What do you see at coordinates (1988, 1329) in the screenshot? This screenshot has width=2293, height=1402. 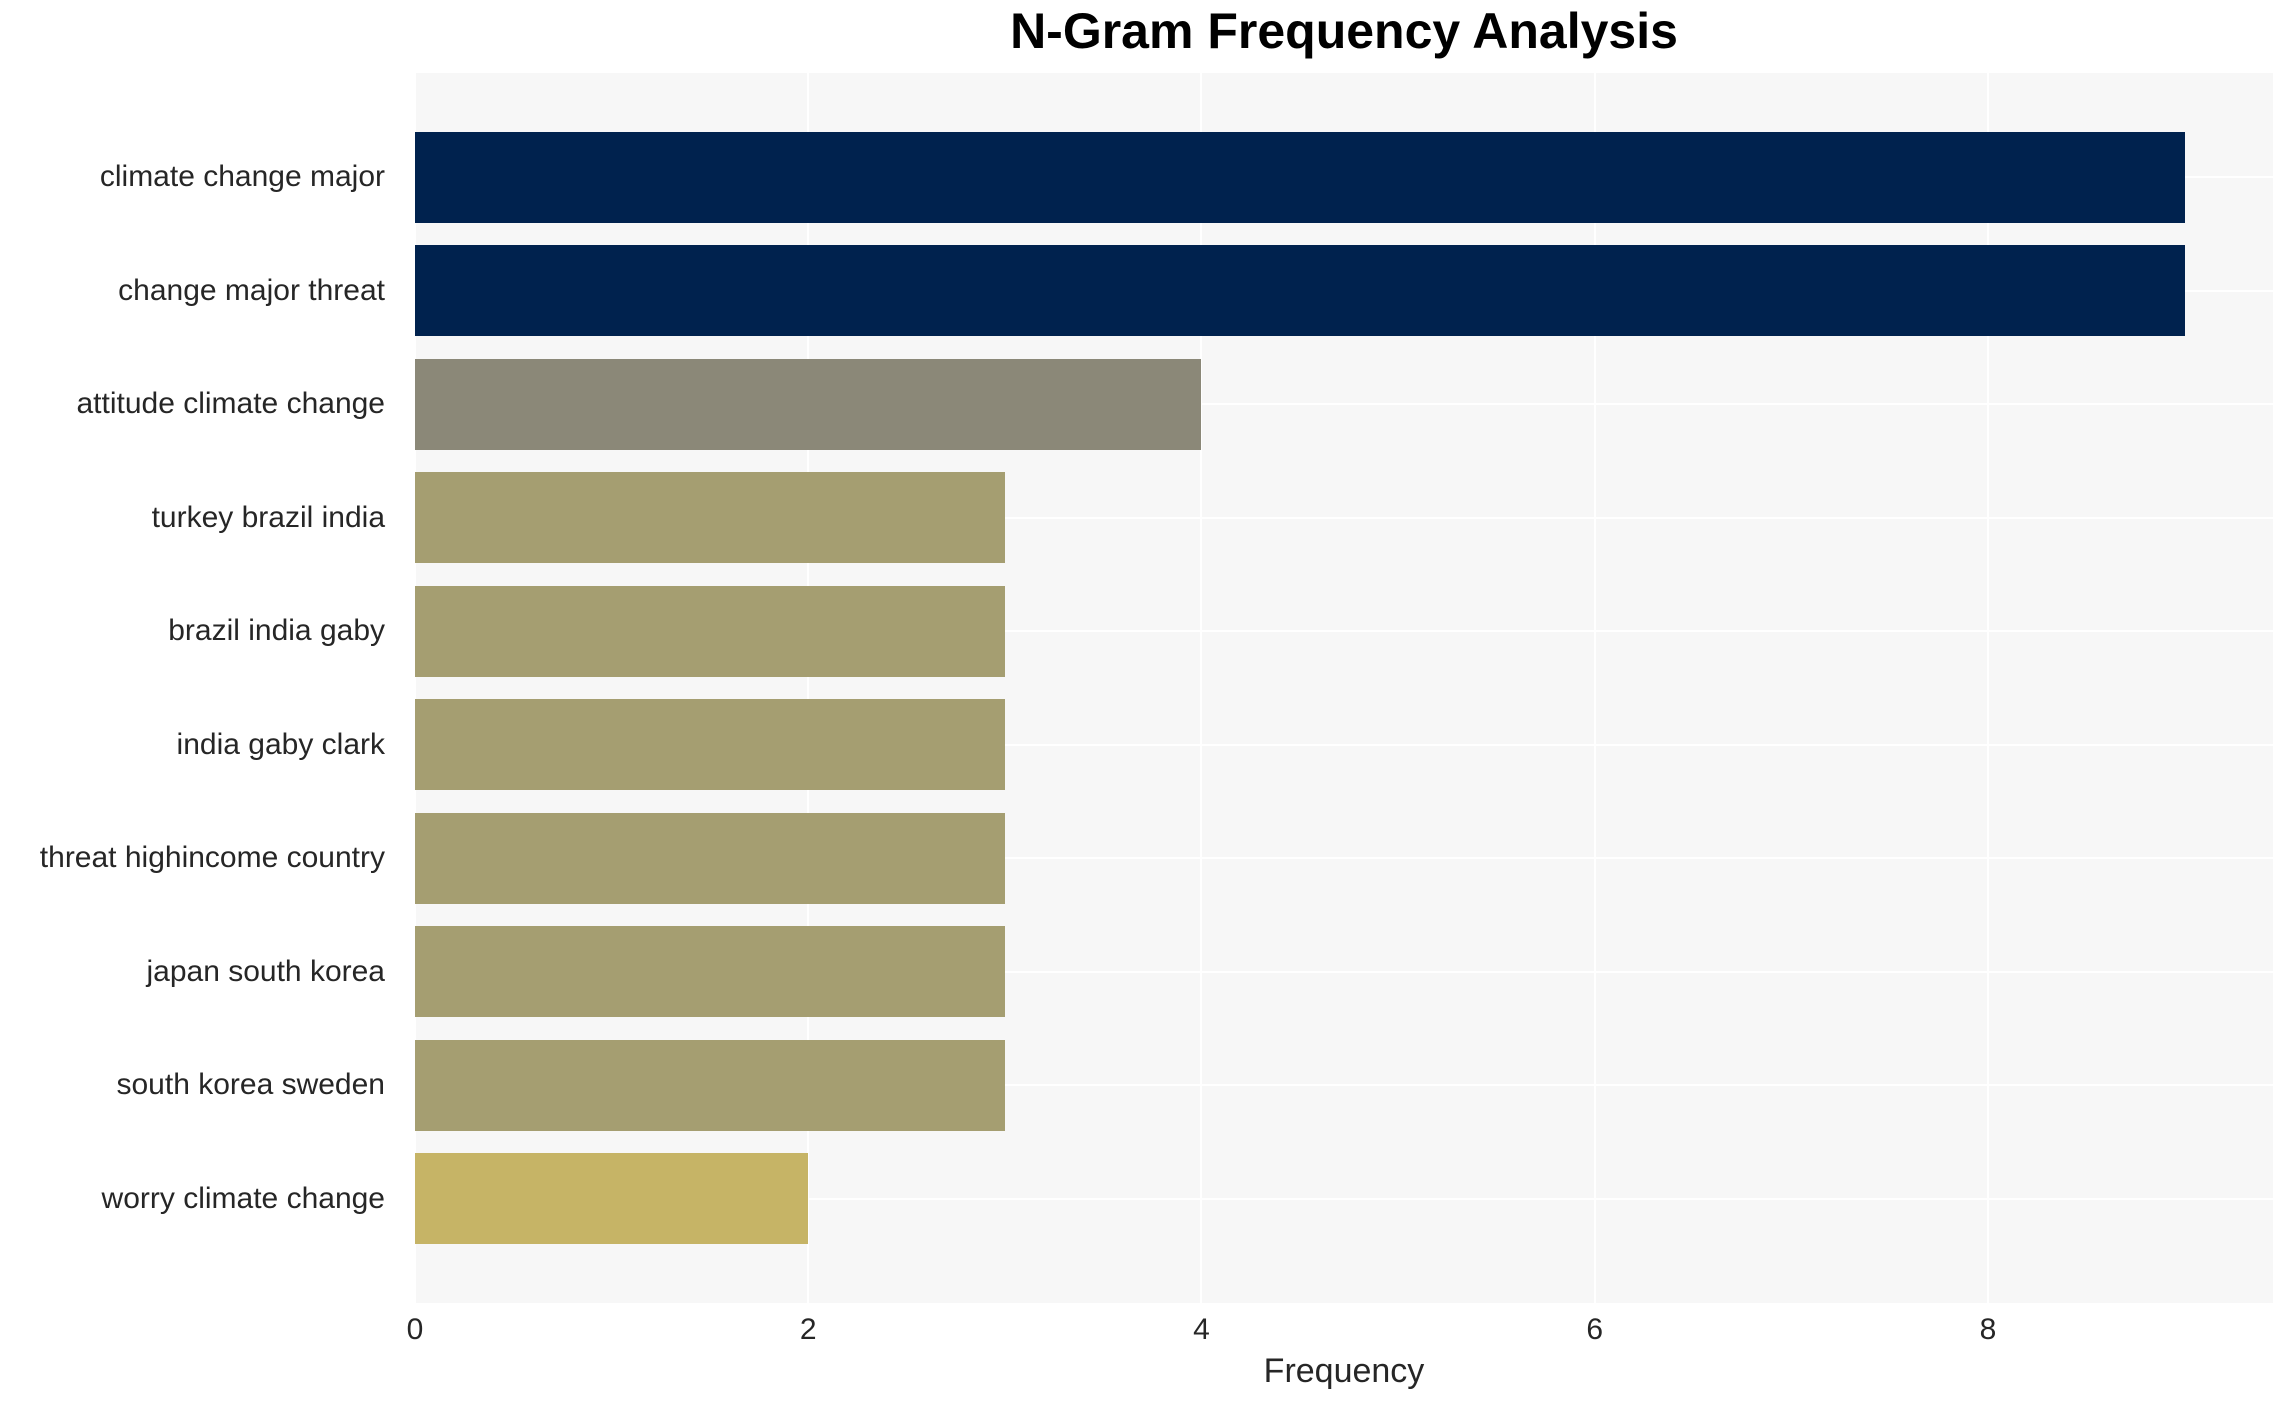 I see `x-tick-label: 8` at bounding box center [1988, 1329].